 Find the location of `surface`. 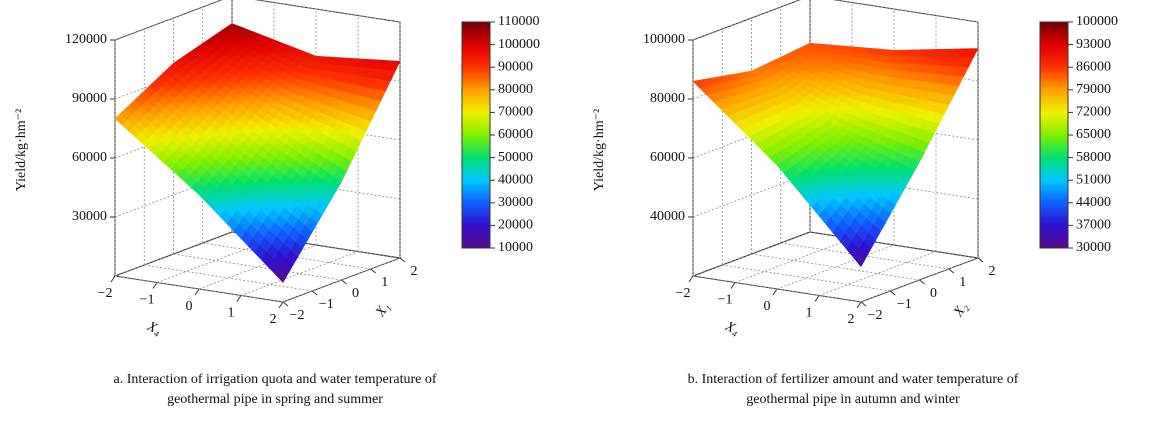

surface is located at coordinates (835, 155).